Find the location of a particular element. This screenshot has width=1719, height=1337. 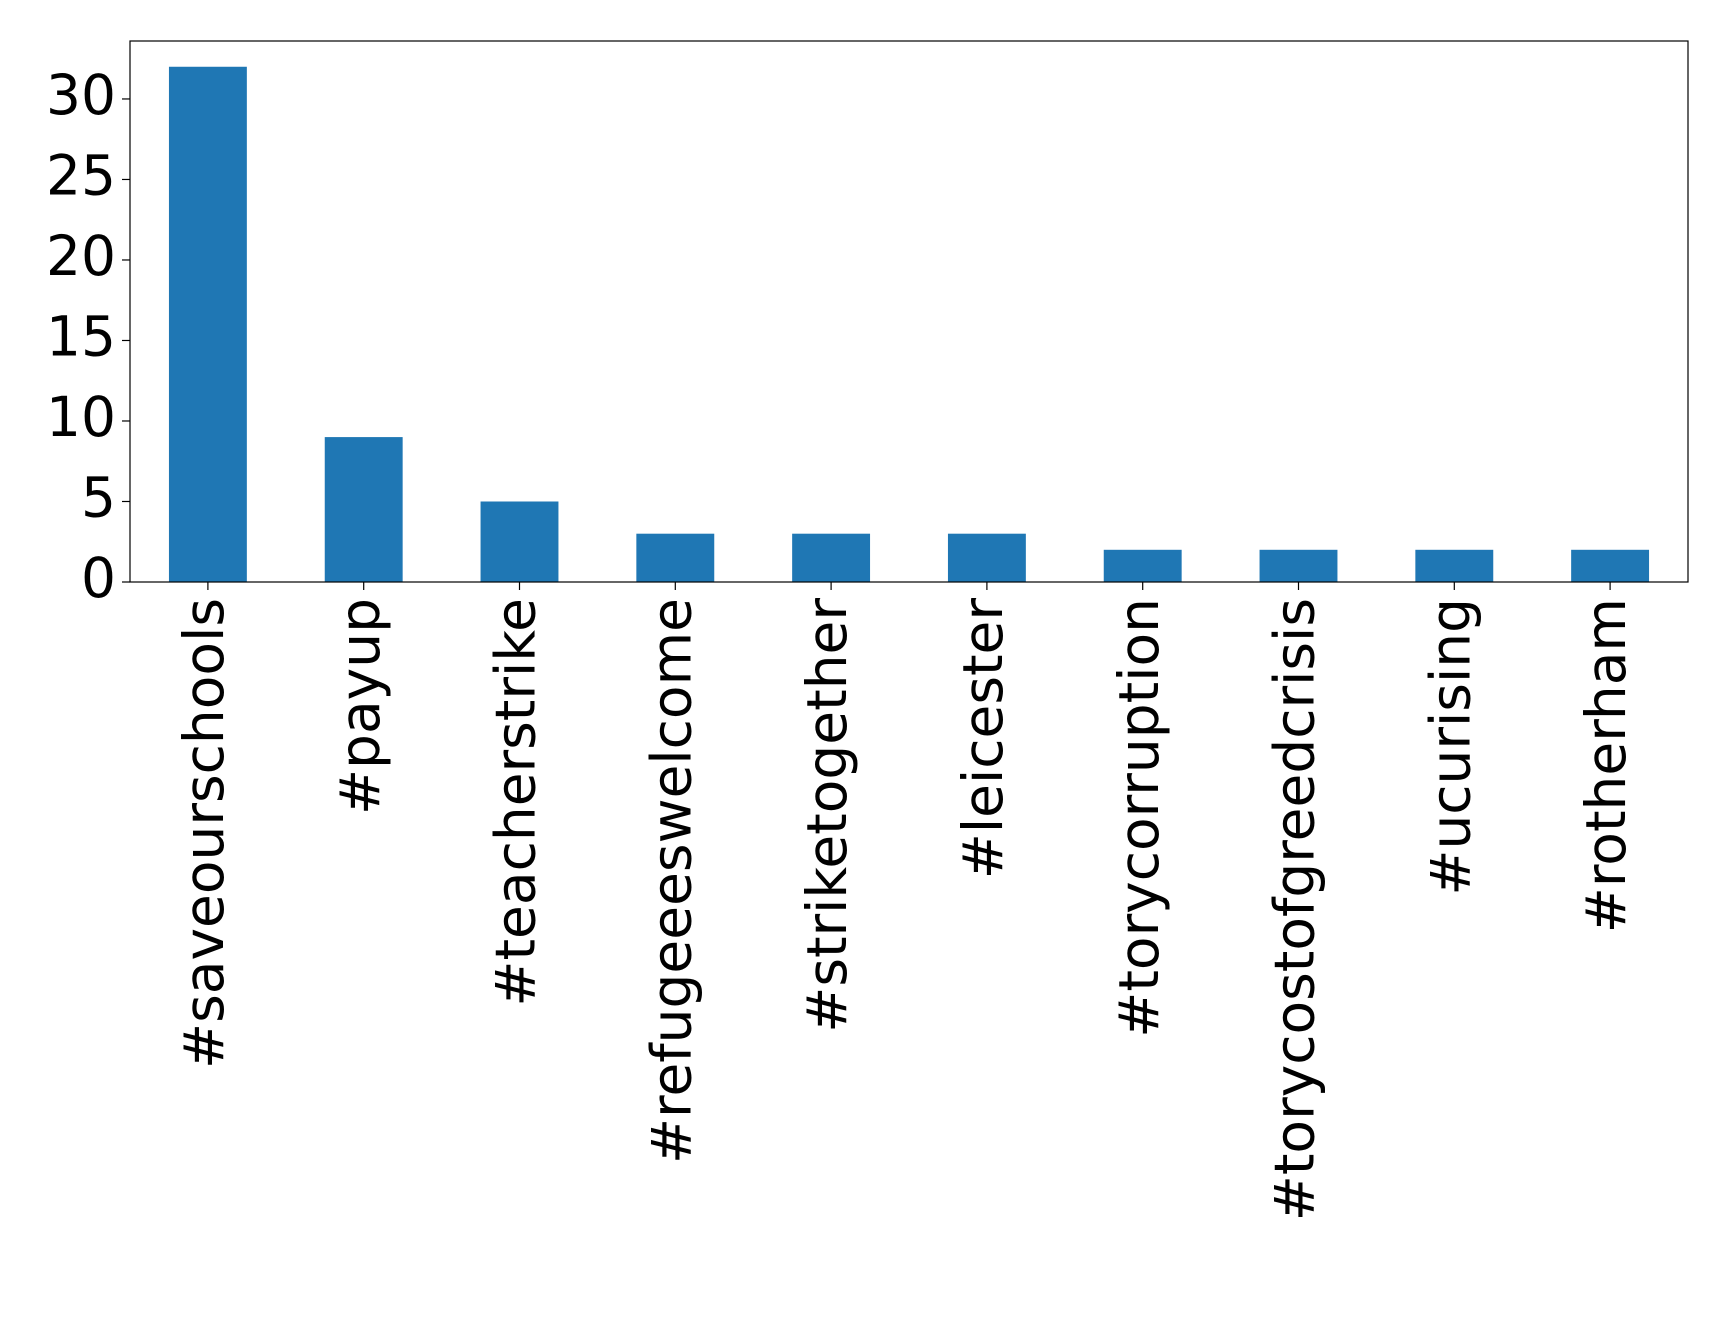

x-tick-label: #teacherstrike is located at coordinates (516, 802).